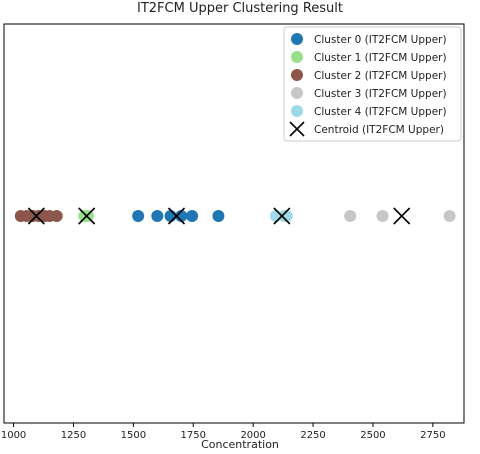 Image resolution: width=480 pixels, height=454 pixels. Describe the element at coordinates (297, 93) in the screenshot. I see `legend-marker-cluster-3-it2fcm-upper` at that location.